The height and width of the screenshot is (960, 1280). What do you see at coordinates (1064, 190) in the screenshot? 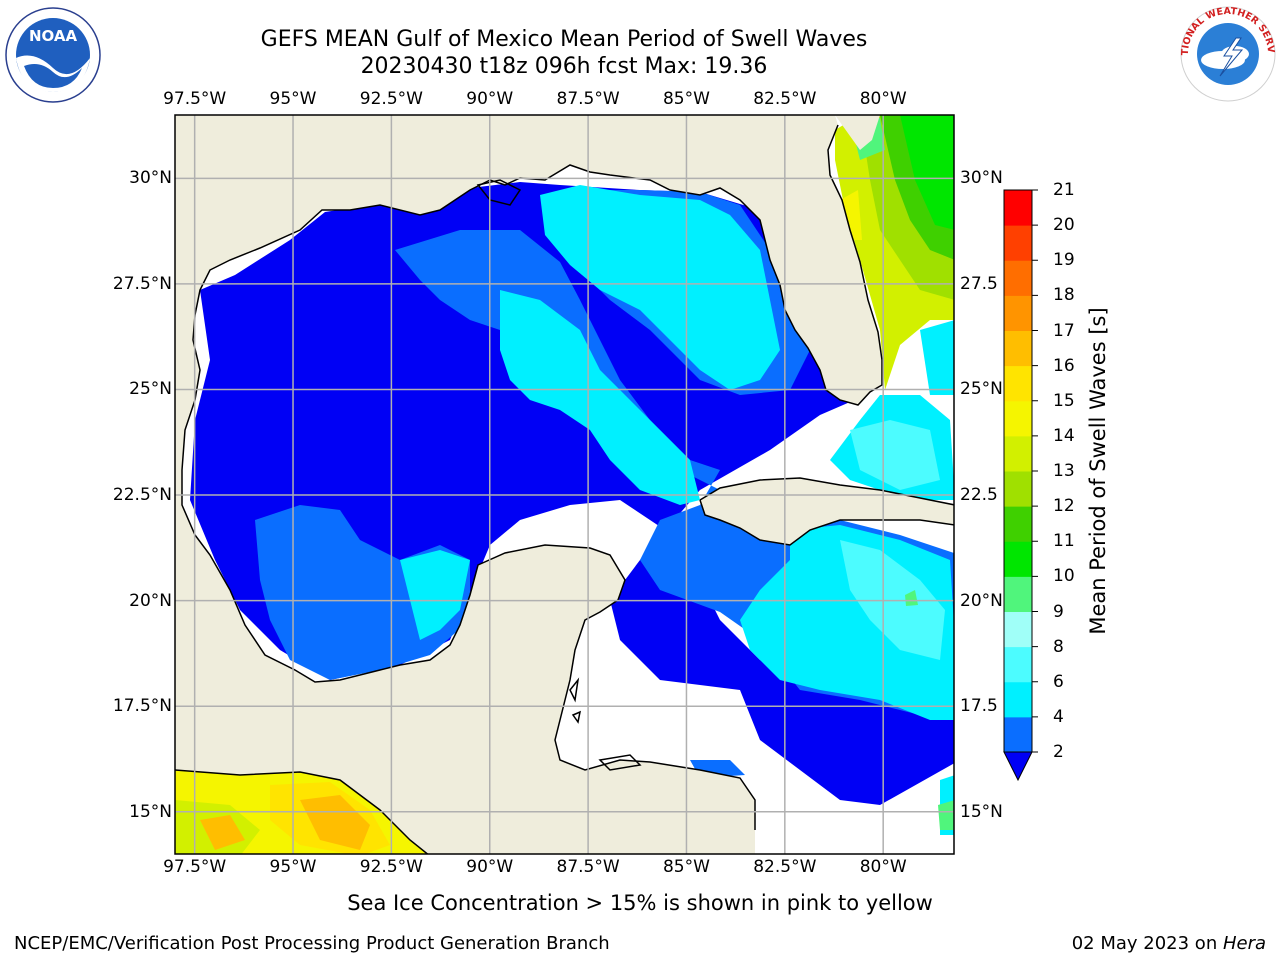
I see `colorbar-tick-label: 21` at bounding box center [1064, 190].